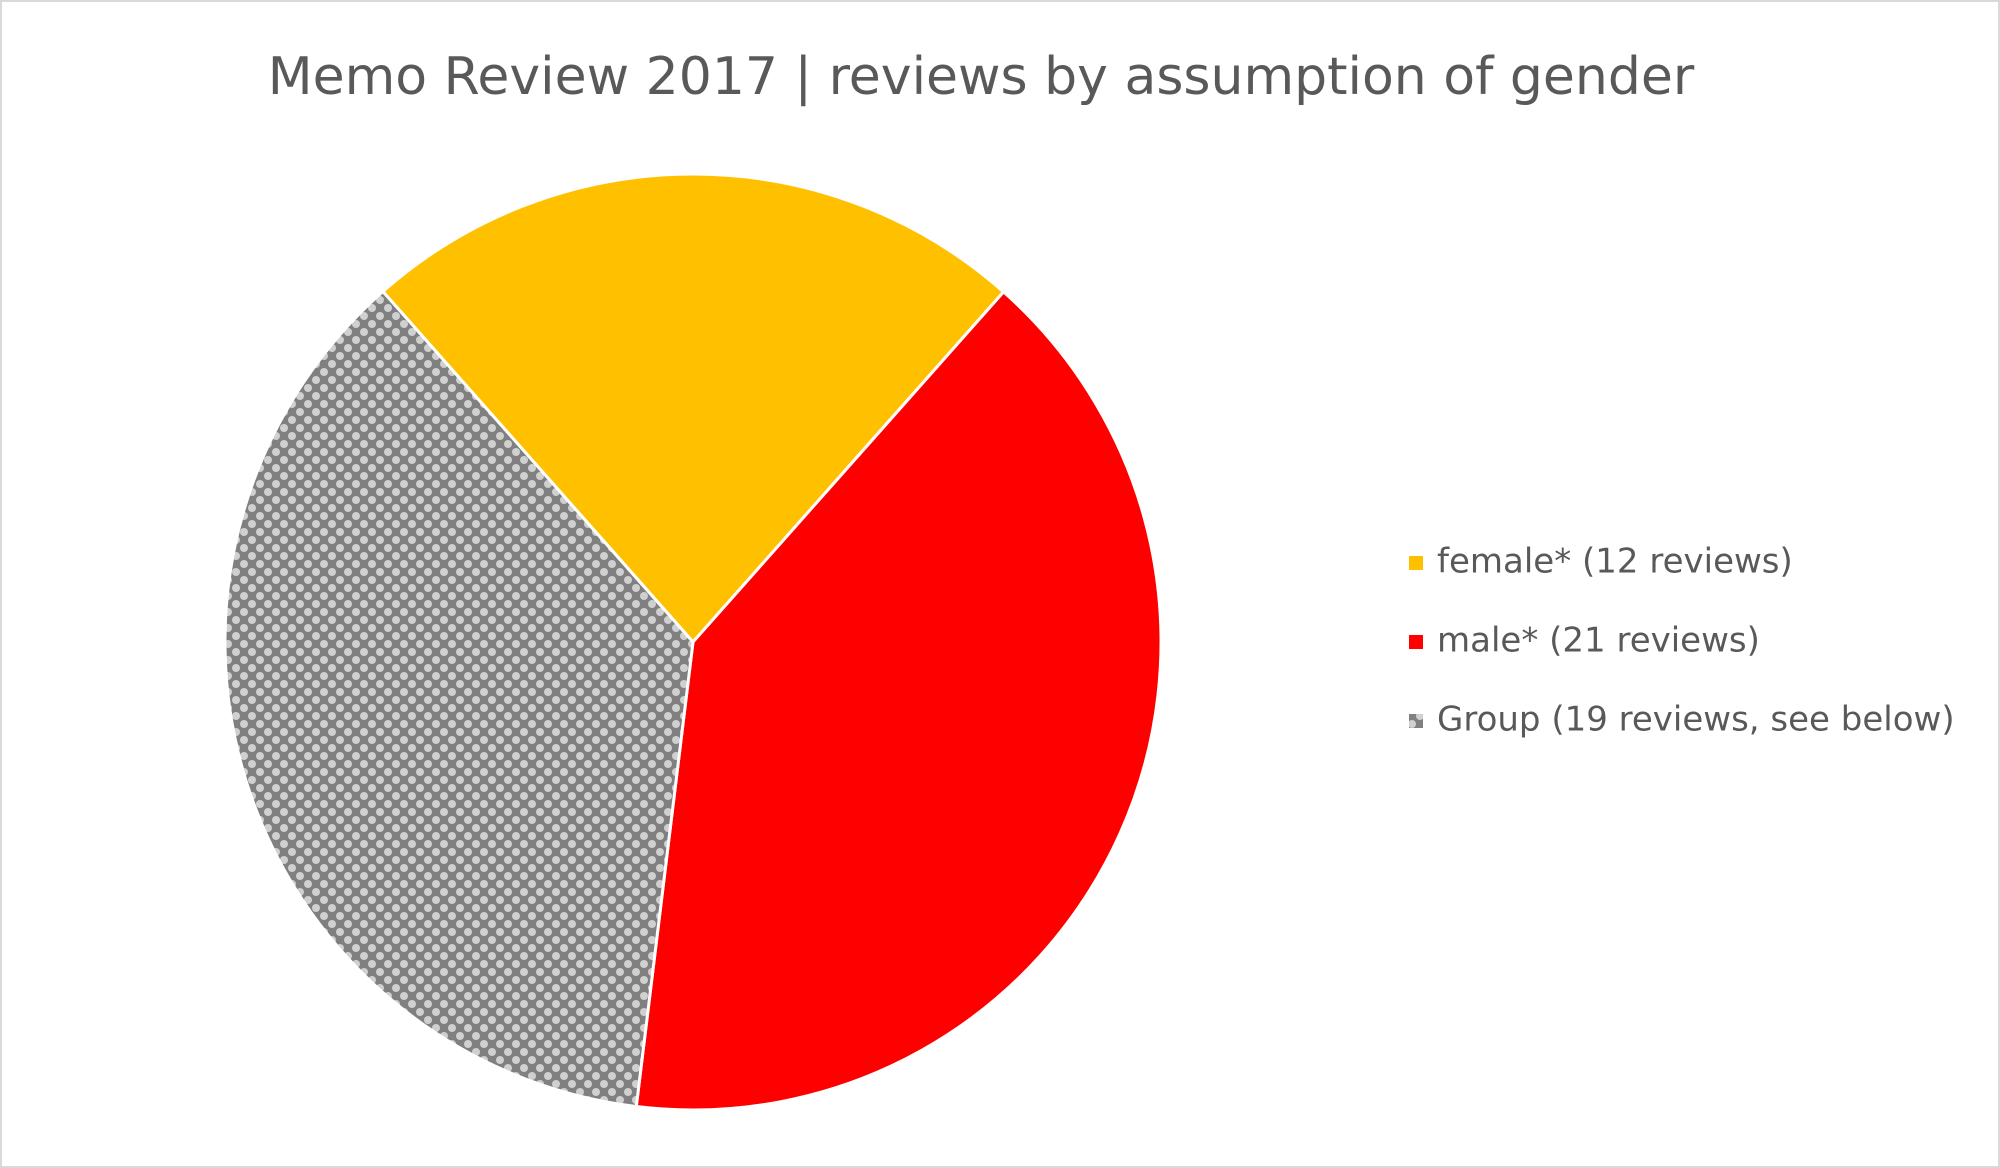 This screenshot has width=2000, height=1168. What do you see at coordinates (693, 408) in the screenshot?
I see `pie-slice` at bounding box center [693, 408].